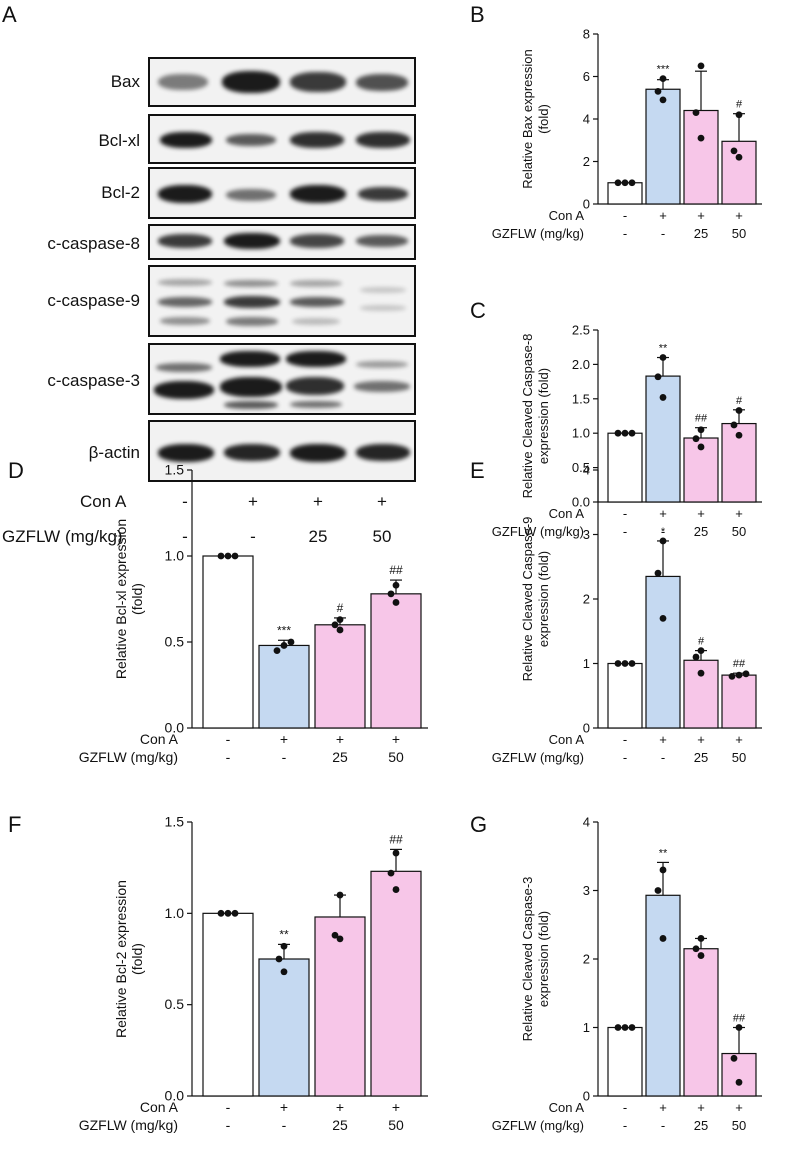  Describe the element at coordinates (479, 824) in the screenshot. I see `panel-letter-g: G` at that location.